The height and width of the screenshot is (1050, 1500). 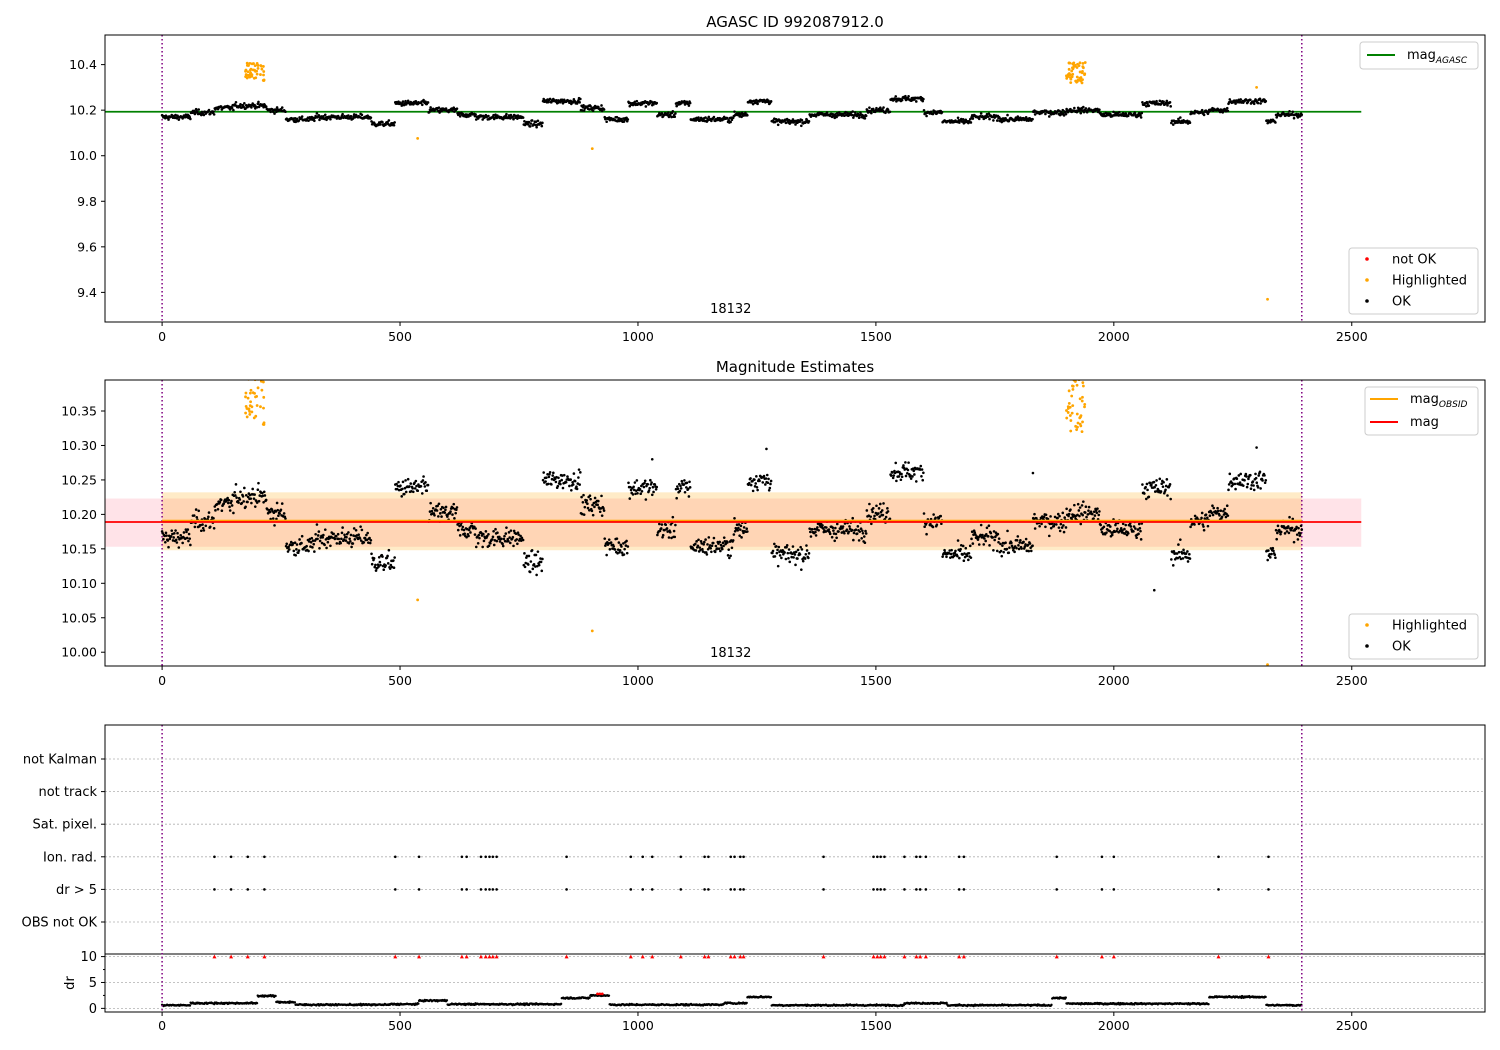 What do you see at coordinates (1352, 336) in the screenshot?
I see `agasc-xtick-label: 2500` at bounding box center [1352, 336].